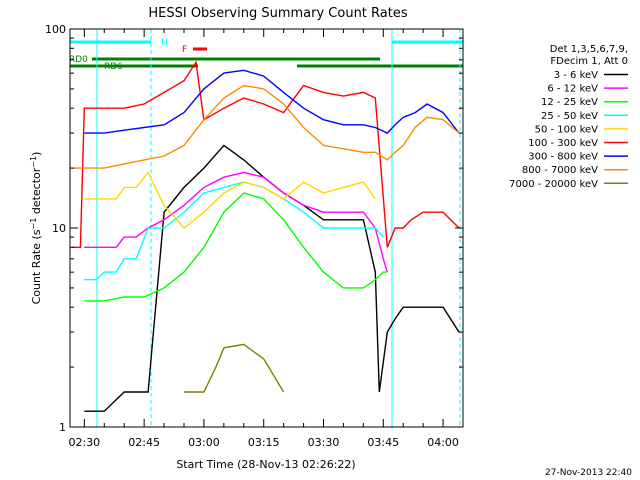 This screenshot has height=480, width=640. I want to click on legend-title-line-1: Det 1,3,5,6,7,9,, so click(589, 49).